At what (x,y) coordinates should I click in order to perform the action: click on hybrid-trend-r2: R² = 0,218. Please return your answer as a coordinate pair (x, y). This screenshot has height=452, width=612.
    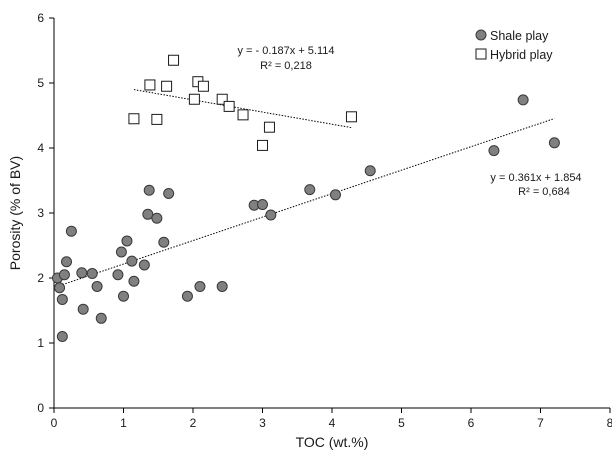
    Looking at the image, I should click on (286, 66).